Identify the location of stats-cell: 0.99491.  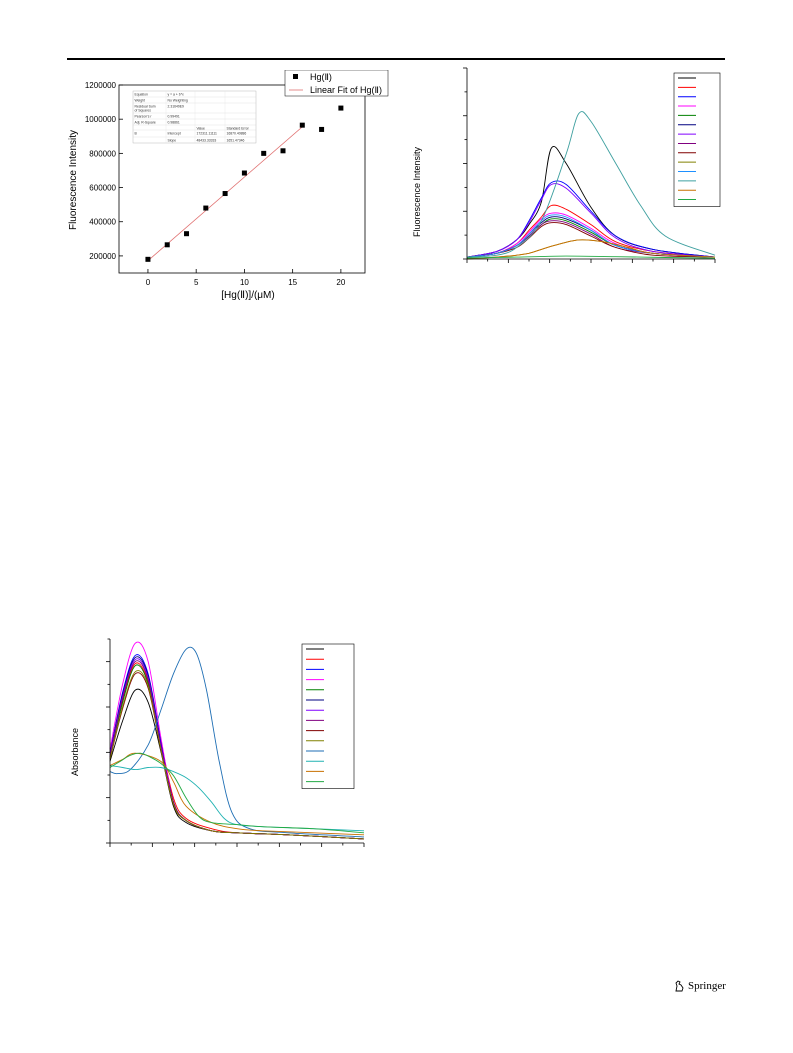
(174, 116).